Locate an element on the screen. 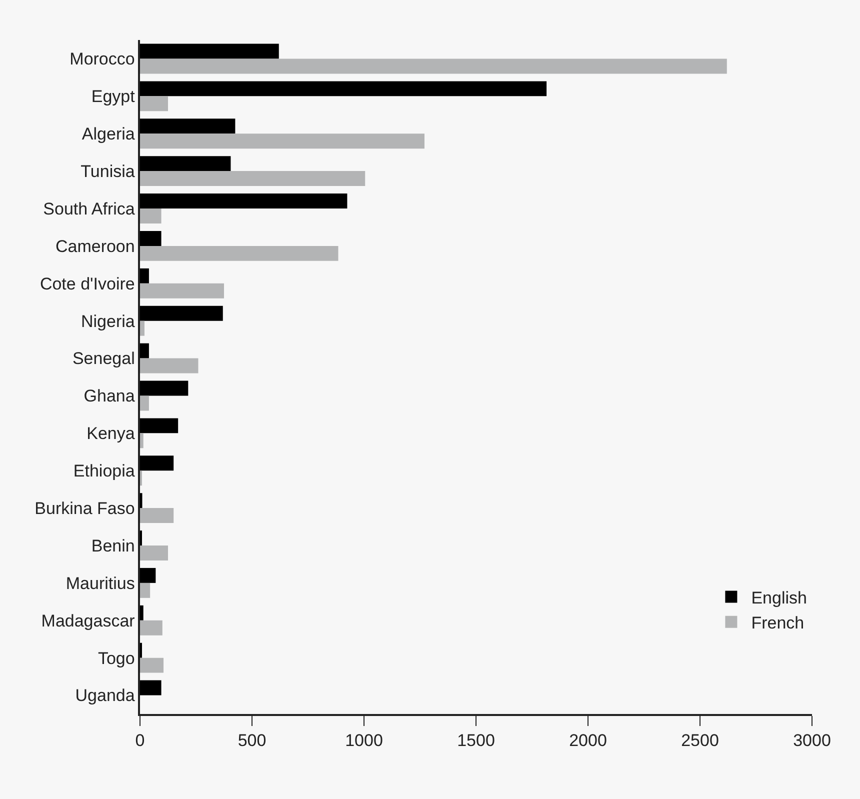 The width and height of the screenshot is (860, 799). y-tick-label: Kenya is located at coordinates (111, 434).